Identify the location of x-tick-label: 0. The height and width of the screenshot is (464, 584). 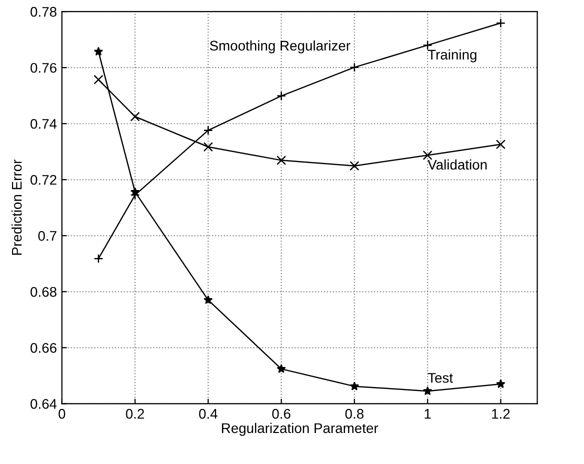
(62, 413).